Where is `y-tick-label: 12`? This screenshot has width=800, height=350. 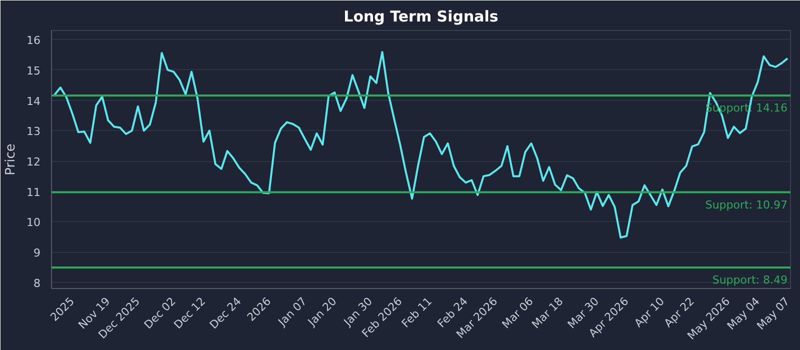 y-tick-label: 12 is located at coordinates (33, 162).